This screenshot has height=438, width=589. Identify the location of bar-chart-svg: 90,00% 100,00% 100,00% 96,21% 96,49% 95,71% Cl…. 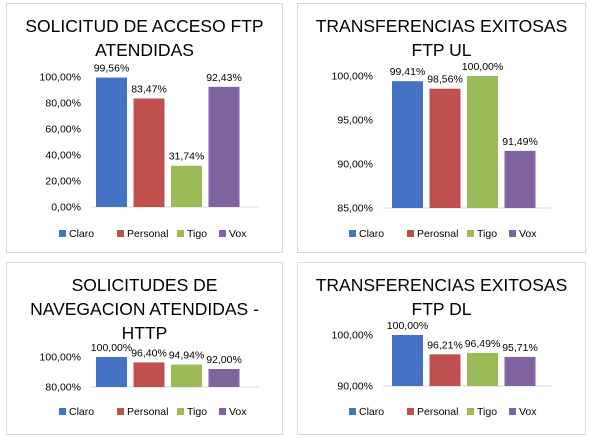
(441, 369).